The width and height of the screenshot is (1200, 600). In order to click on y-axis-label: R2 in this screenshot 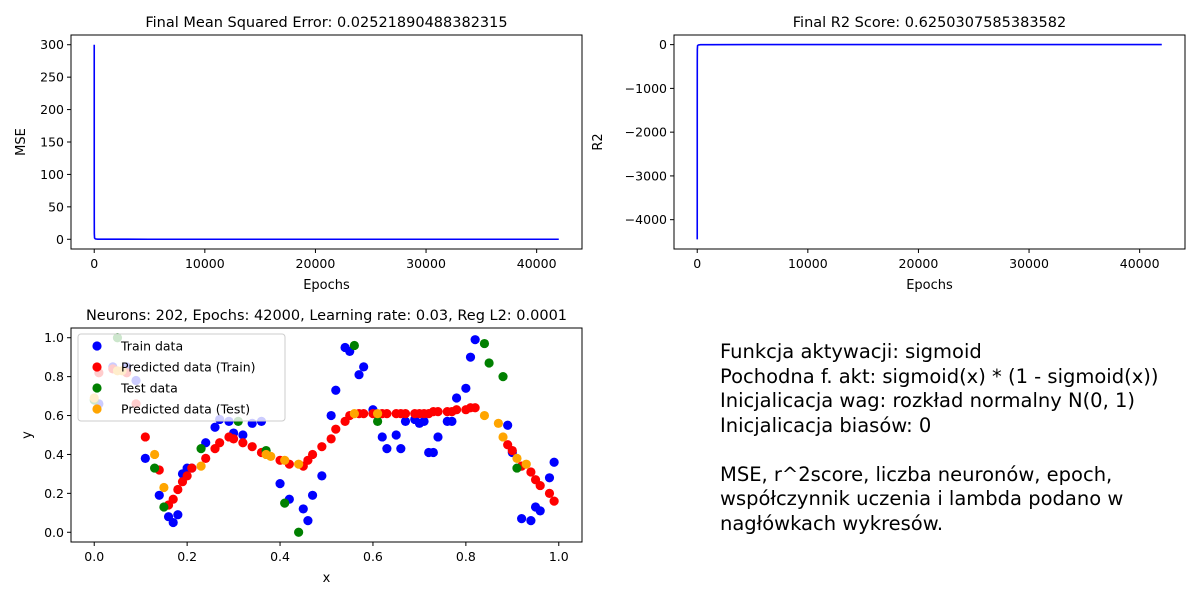, I will do `click(598, 141)`.